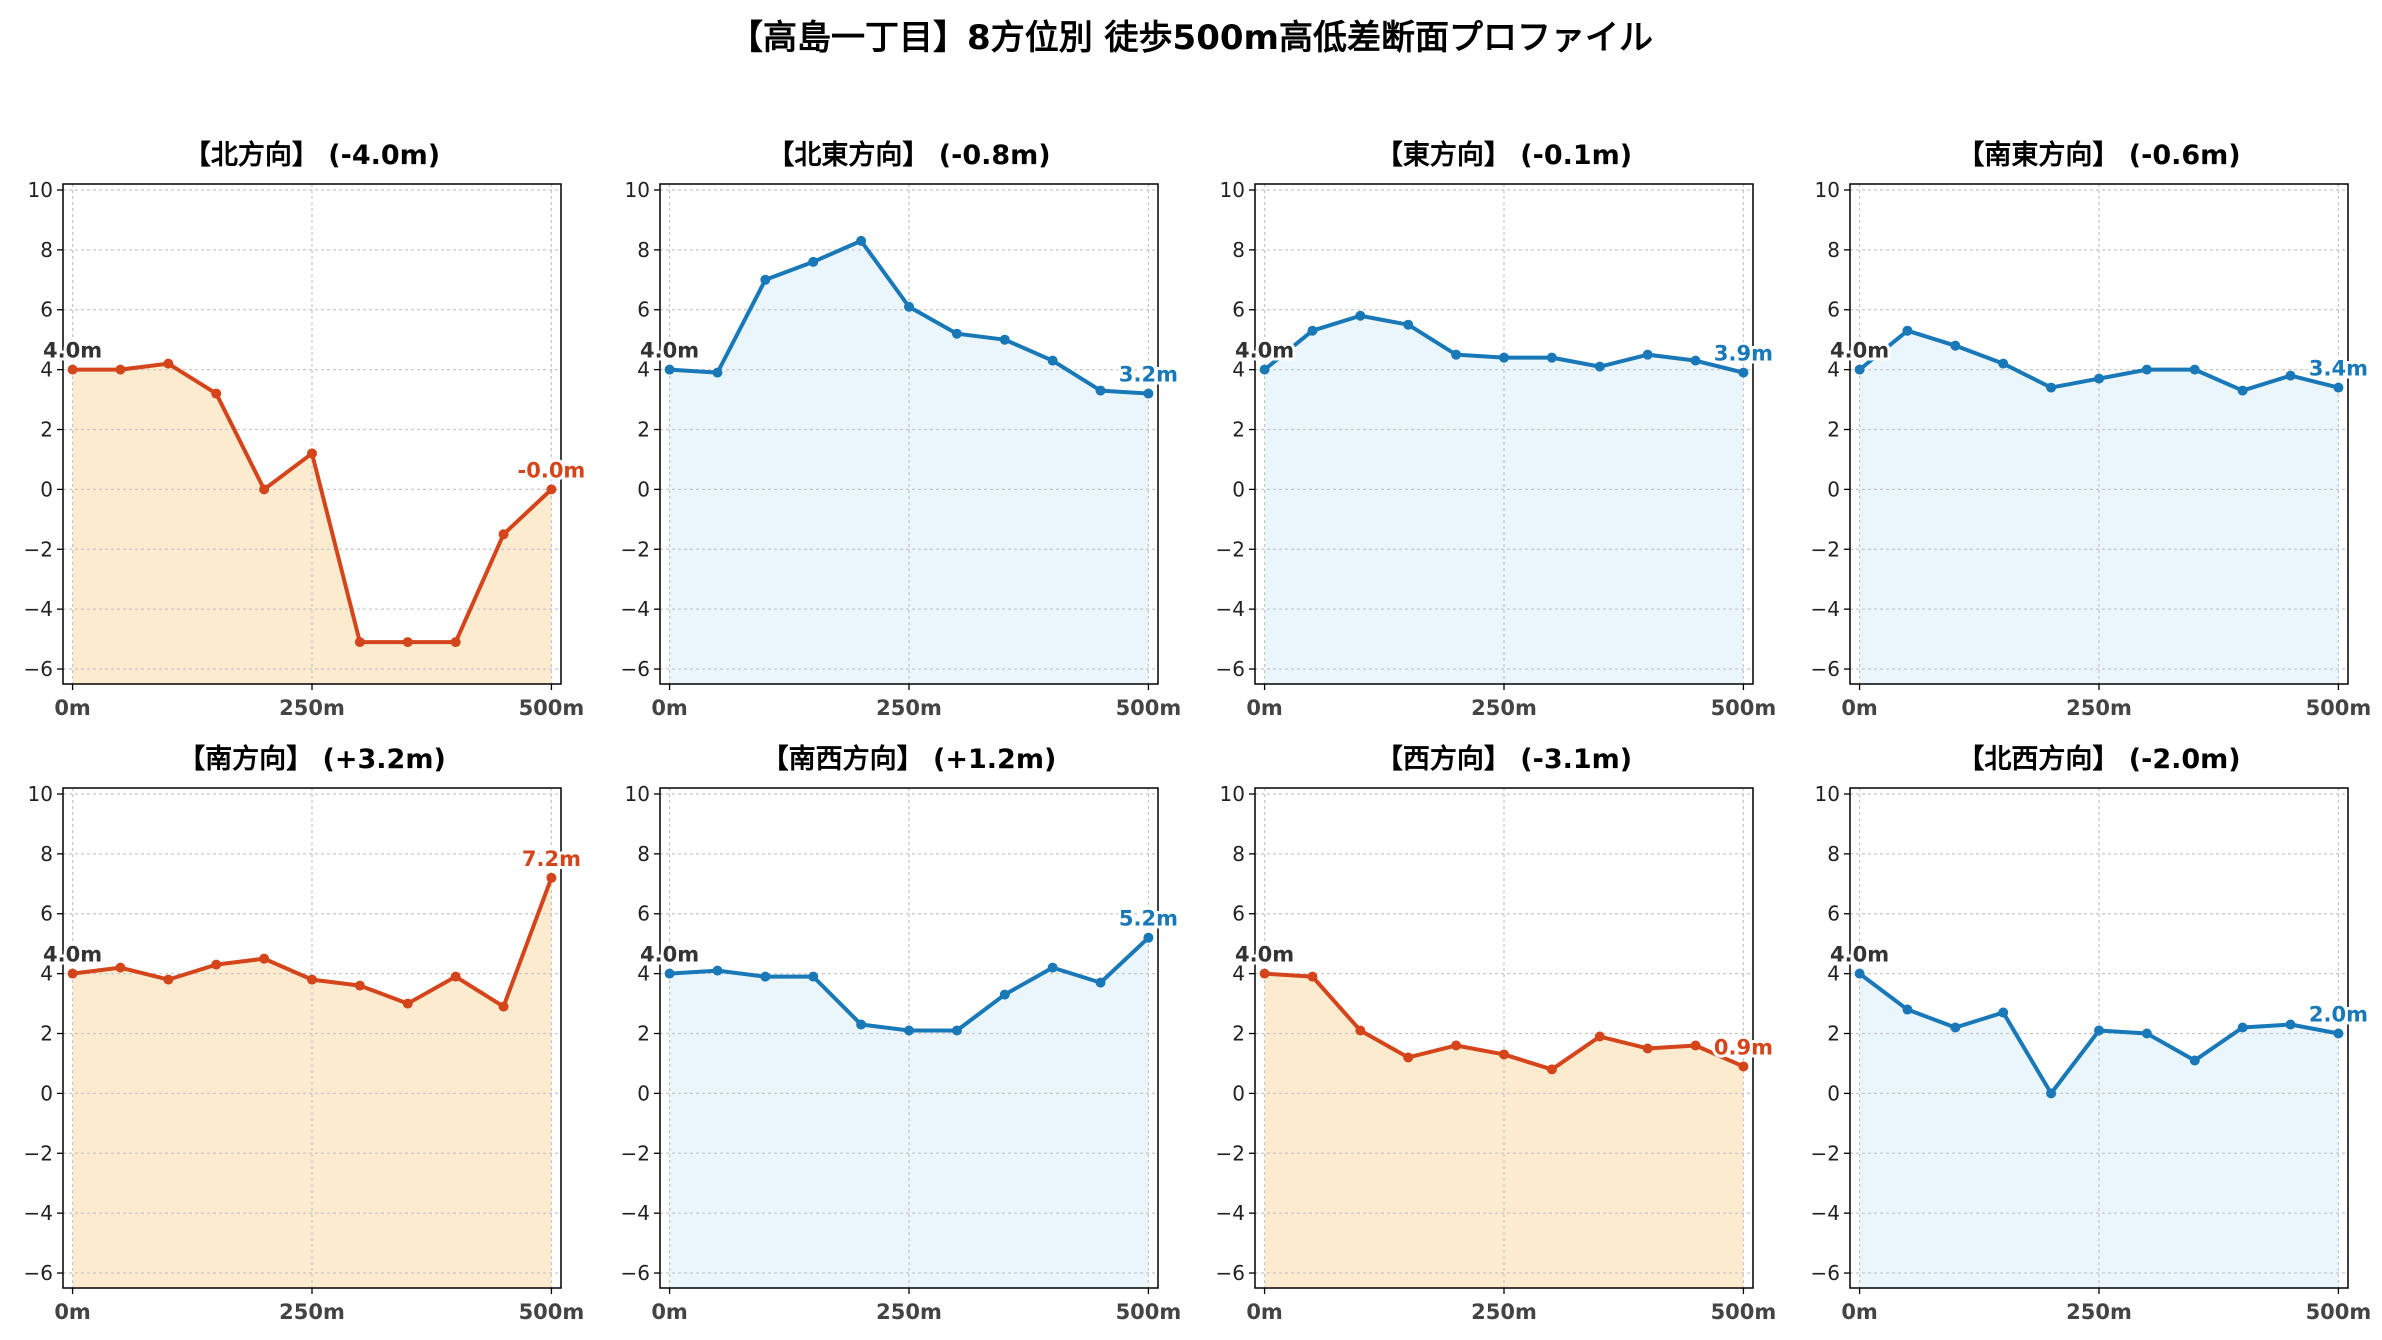 This screenshot has width=2382, height=1340. Describe the element at coordinates (2098, 155) in the screenshot. I see `chart-title: 【南東方向】 (-0.6m)` at that location.